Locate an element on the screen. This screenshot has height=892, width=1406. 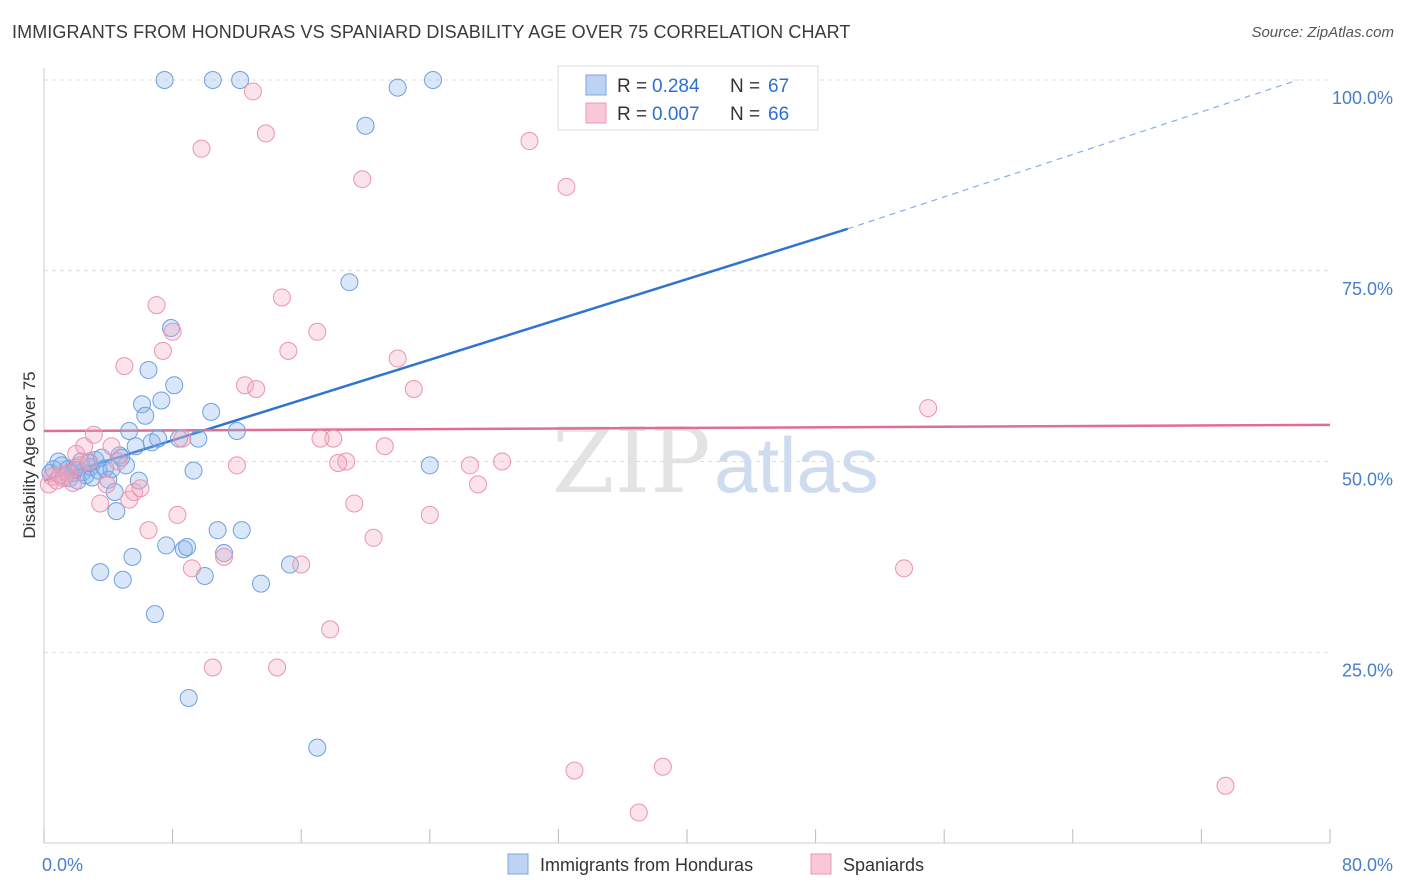
legend-n-value-spaniards: 66 is located at coordinates (778, 114).